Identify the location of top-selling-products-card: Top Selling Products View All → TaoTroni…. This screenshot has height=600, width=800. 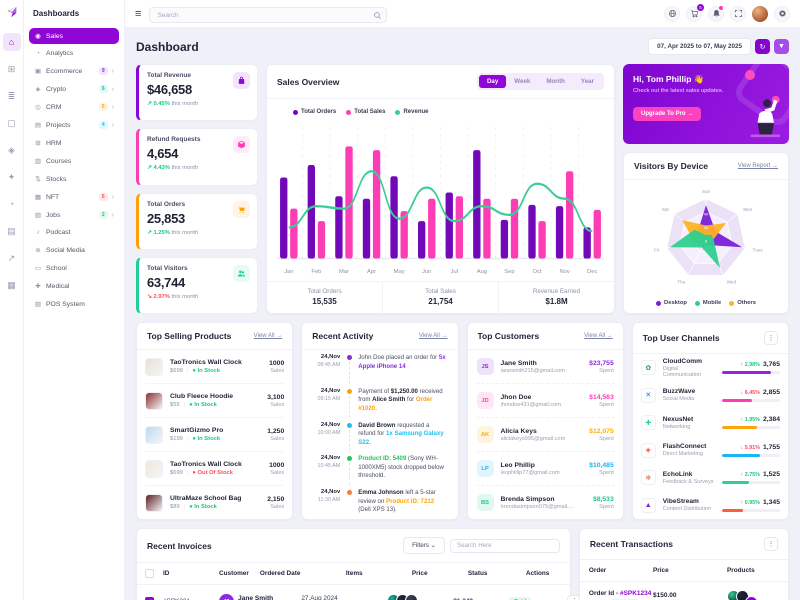
(215, 421).